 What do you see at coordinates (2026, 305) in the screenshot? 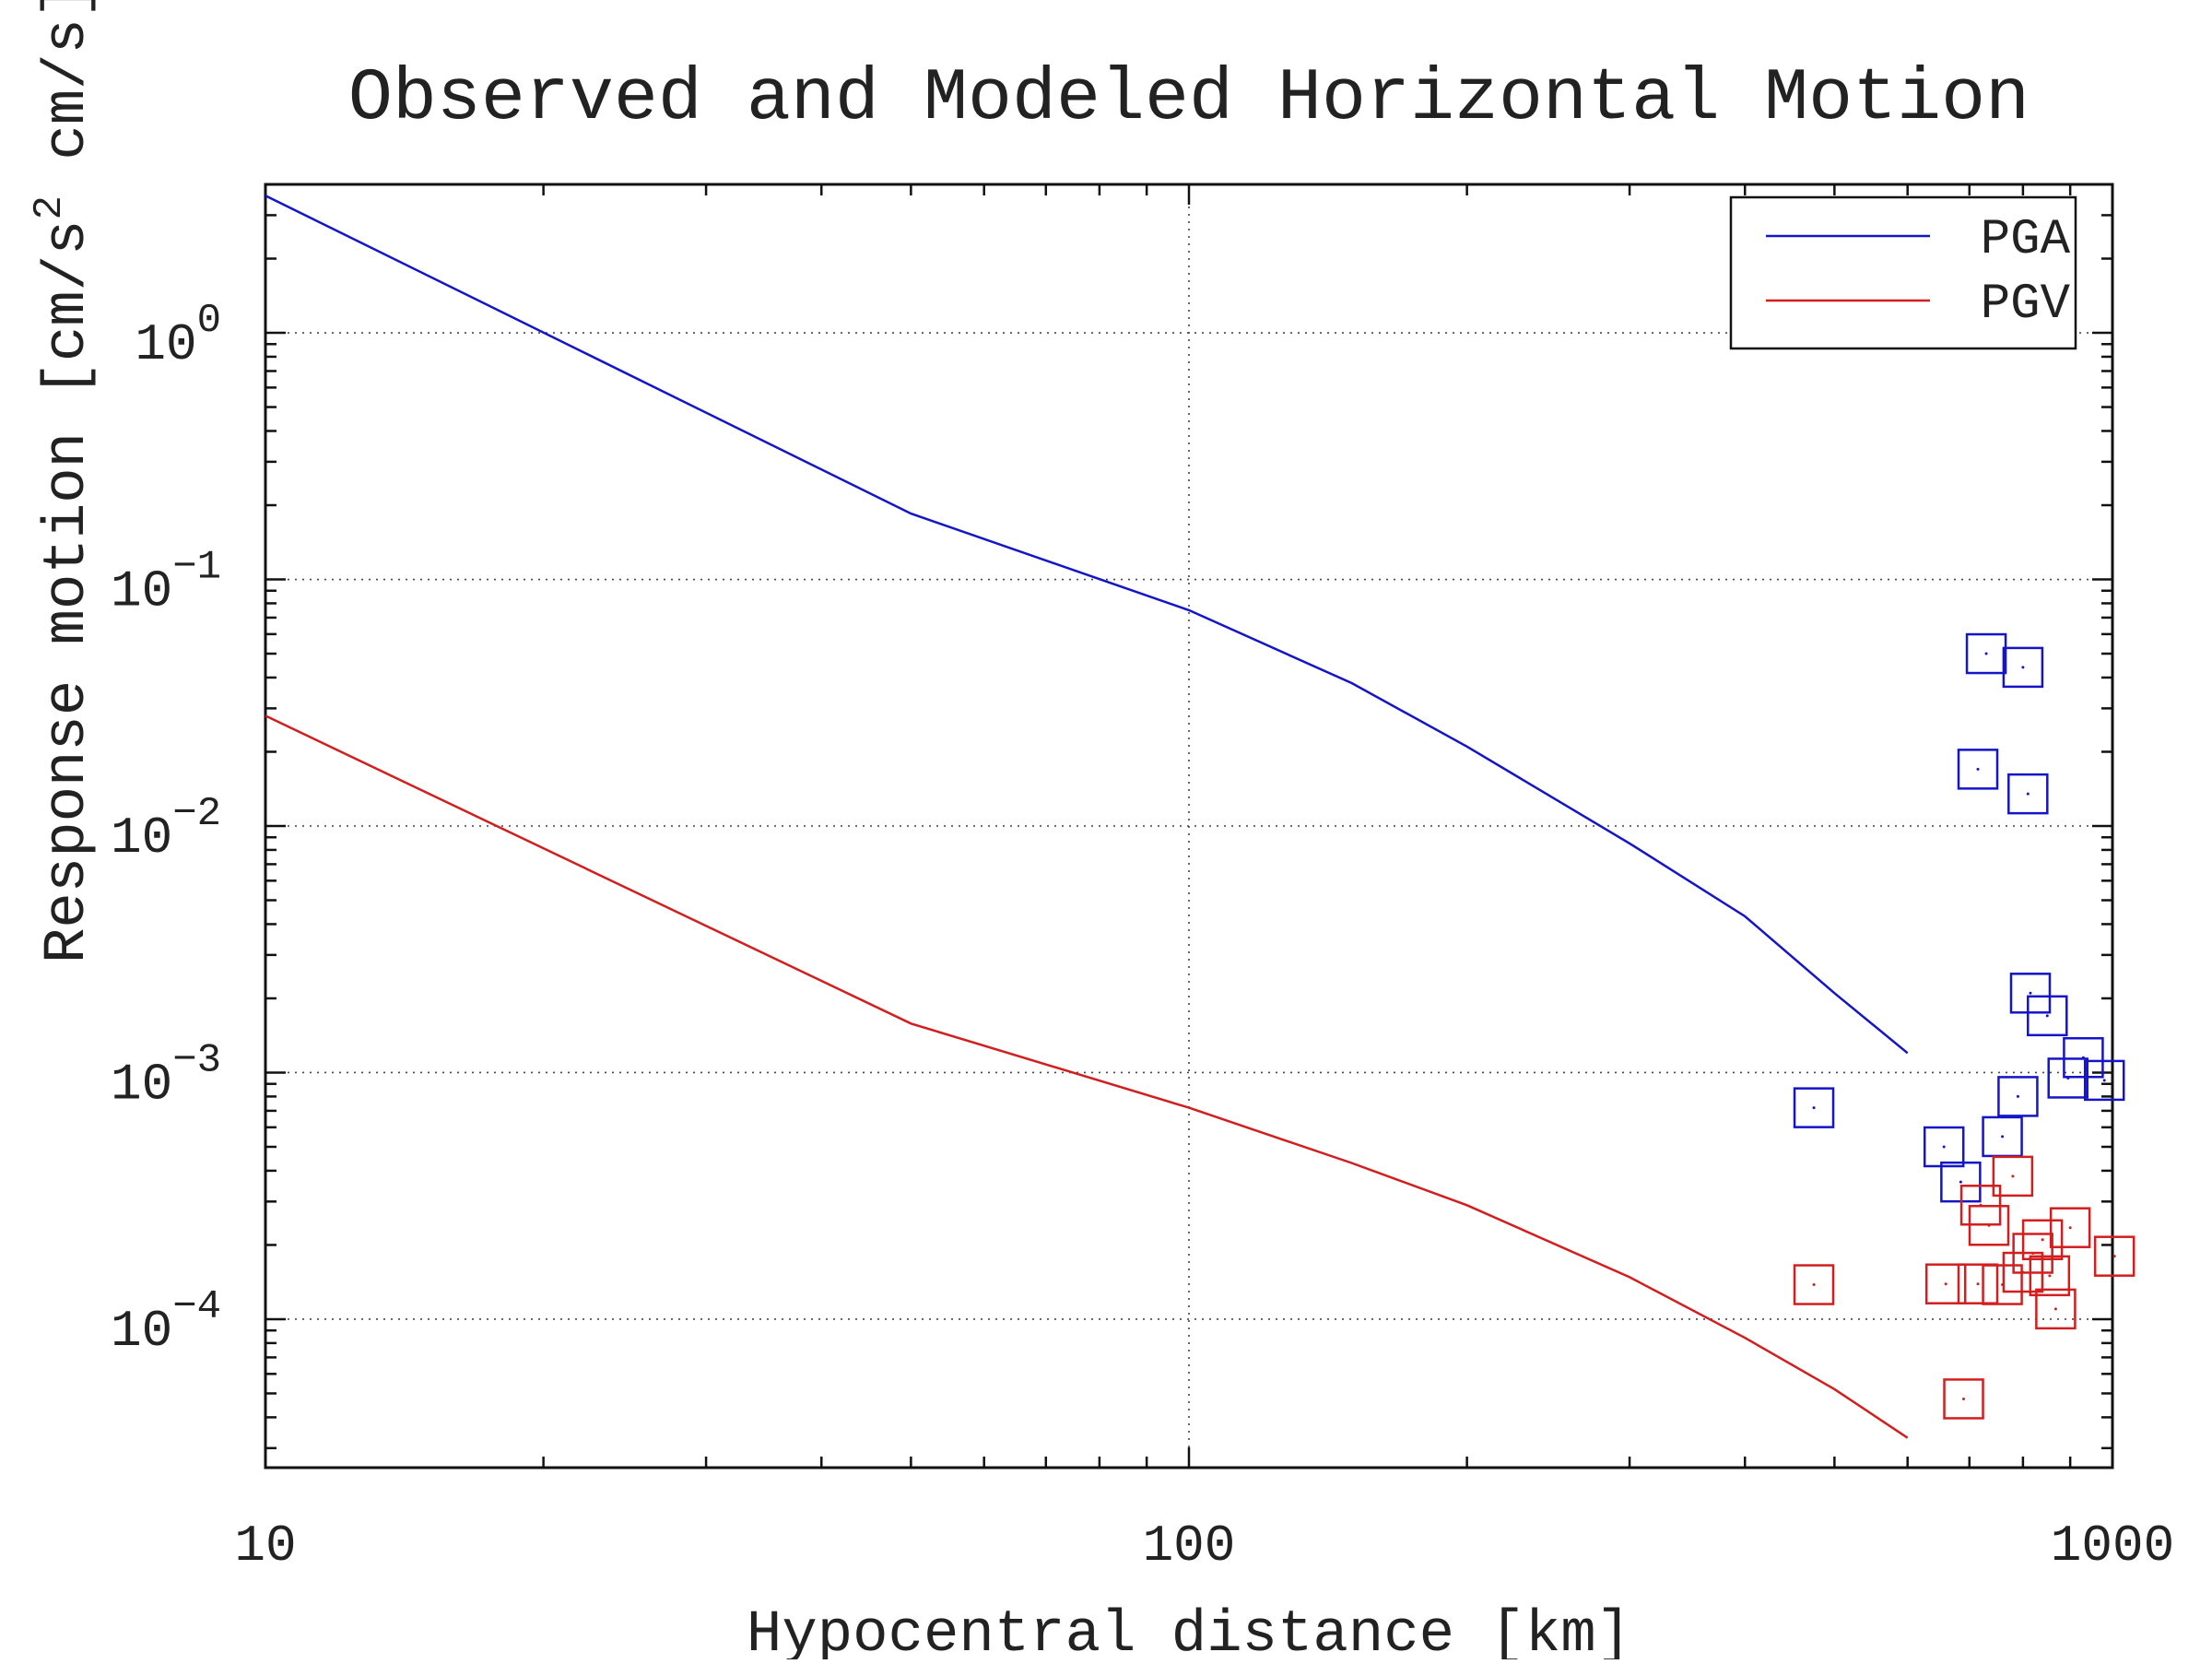
I see `legend-label-pgv: PGV` at bounding box center [2026, 305].